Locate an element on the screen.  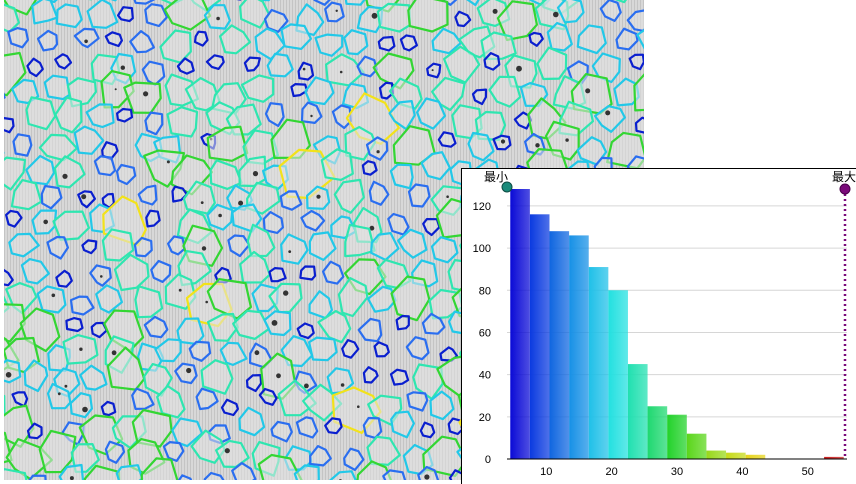
x-tick-label: 40 is located at coordinates (742, 472).